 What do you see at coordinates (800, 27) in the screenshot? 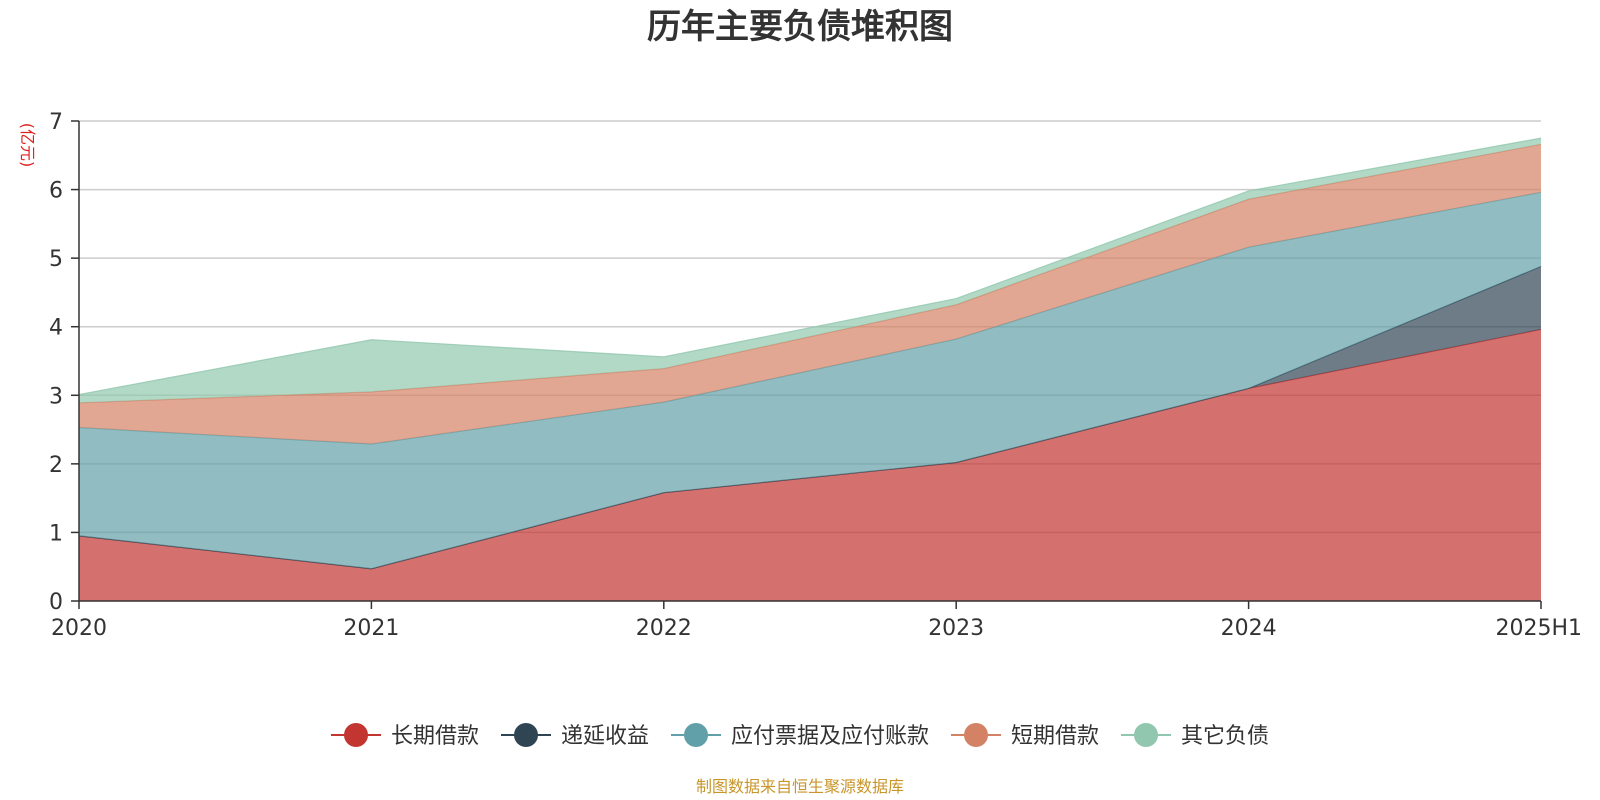
I see `chart-title: 历年主要负债堆积图` at bounding box center [800, 27].